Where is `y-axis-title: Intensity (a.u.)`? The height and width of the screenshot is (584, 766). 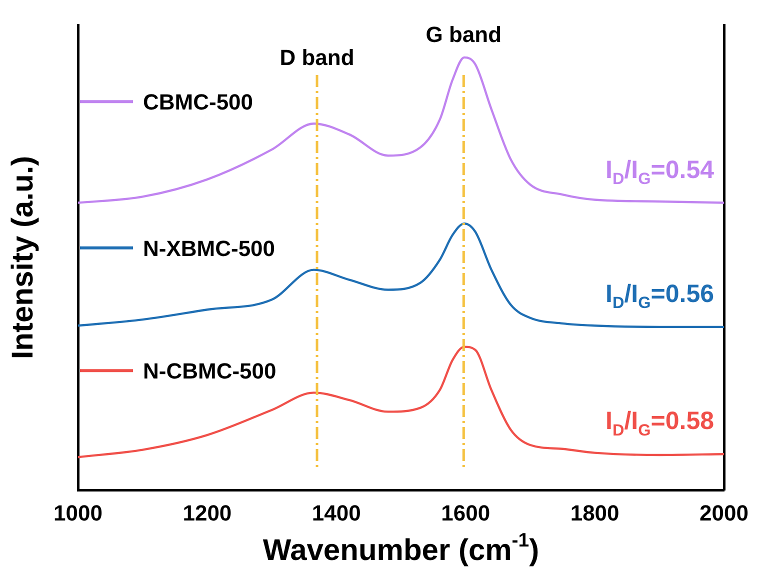 y-axis-title: Intensity (a.u.) is located at coordinates (23, 258).